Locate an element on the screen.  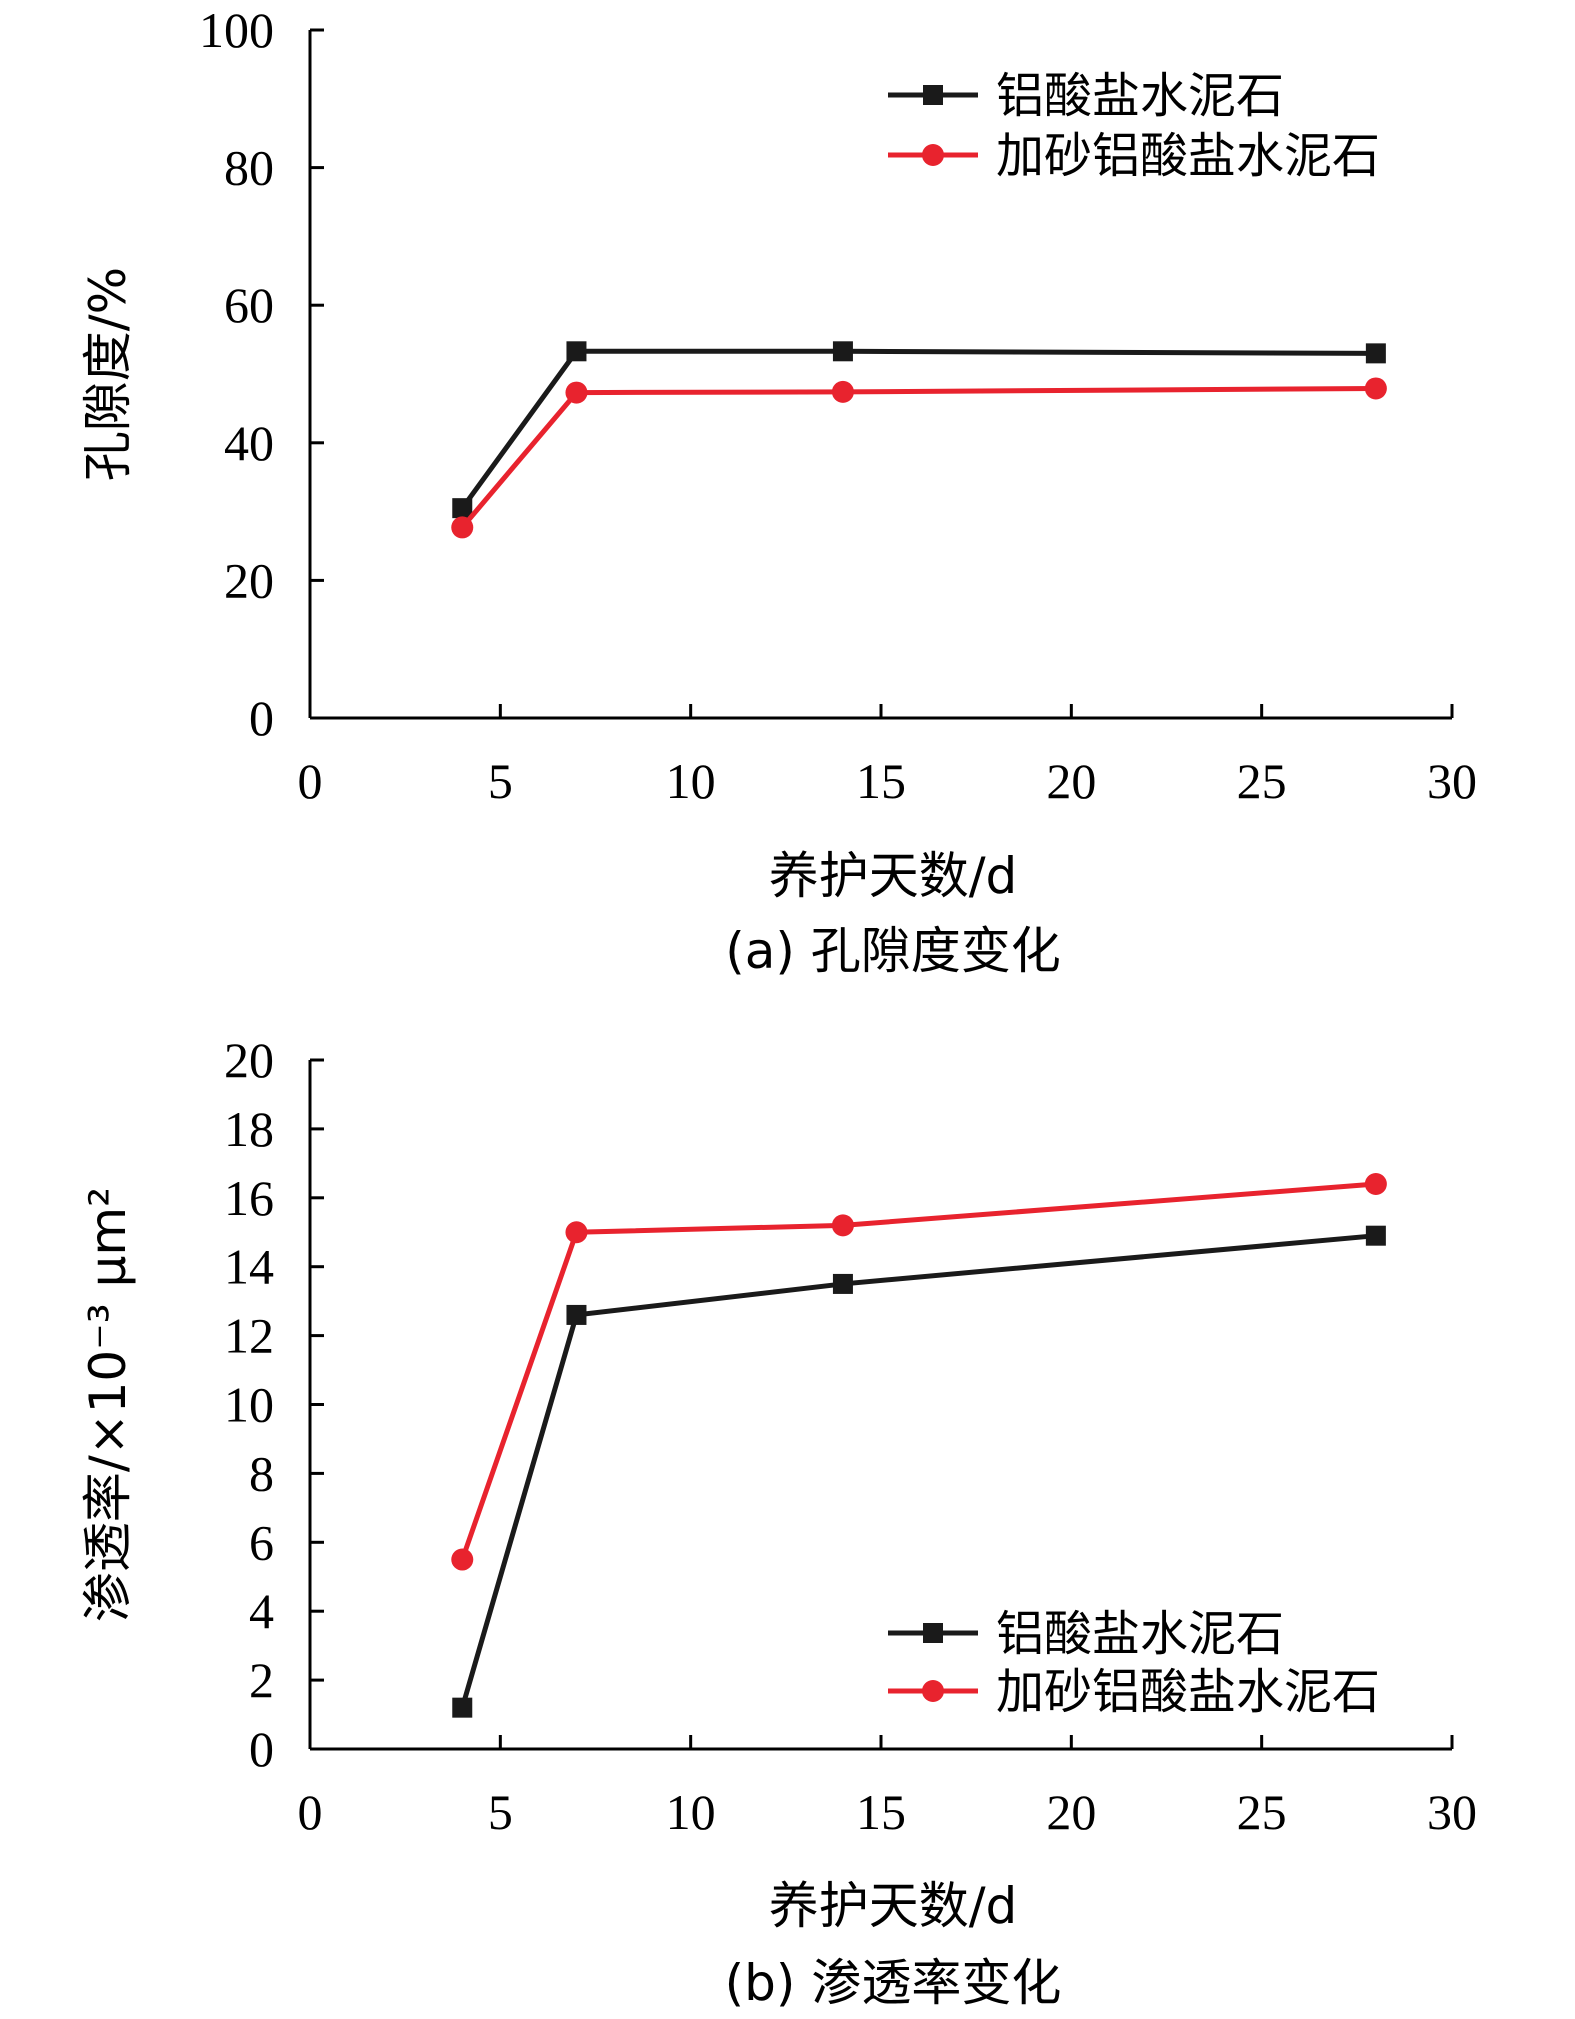
y-tick-label: 2 is located at coordinates (261, 1680).